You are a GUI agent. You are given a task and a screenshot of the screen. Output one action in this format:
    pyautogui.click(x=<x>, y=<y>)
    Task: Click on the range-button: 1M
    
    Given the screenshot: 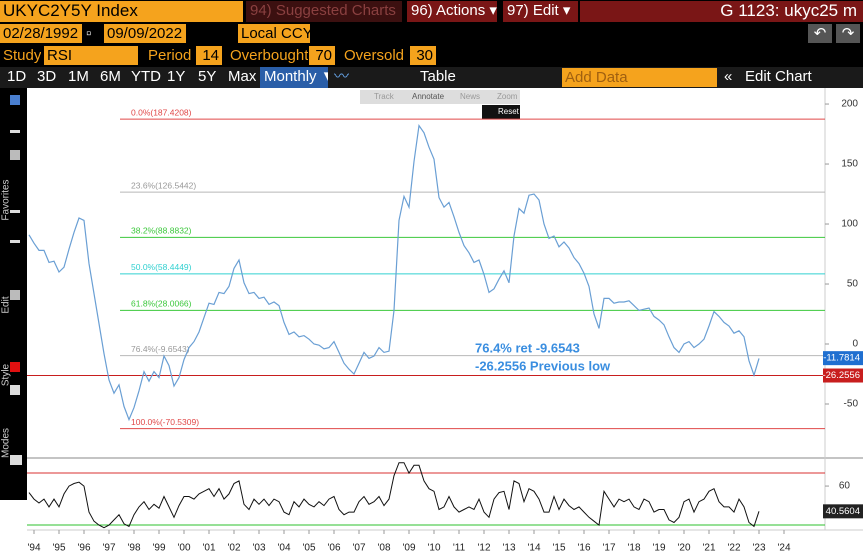 What is the action you would take?
    pyautogui.click(x=78, y=76)
    